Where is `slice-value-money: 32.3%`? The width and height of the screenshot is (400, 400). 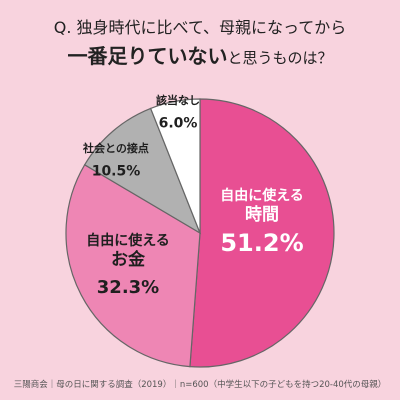 slice-value-money: 32.3% is located at coordinates (128, 287).